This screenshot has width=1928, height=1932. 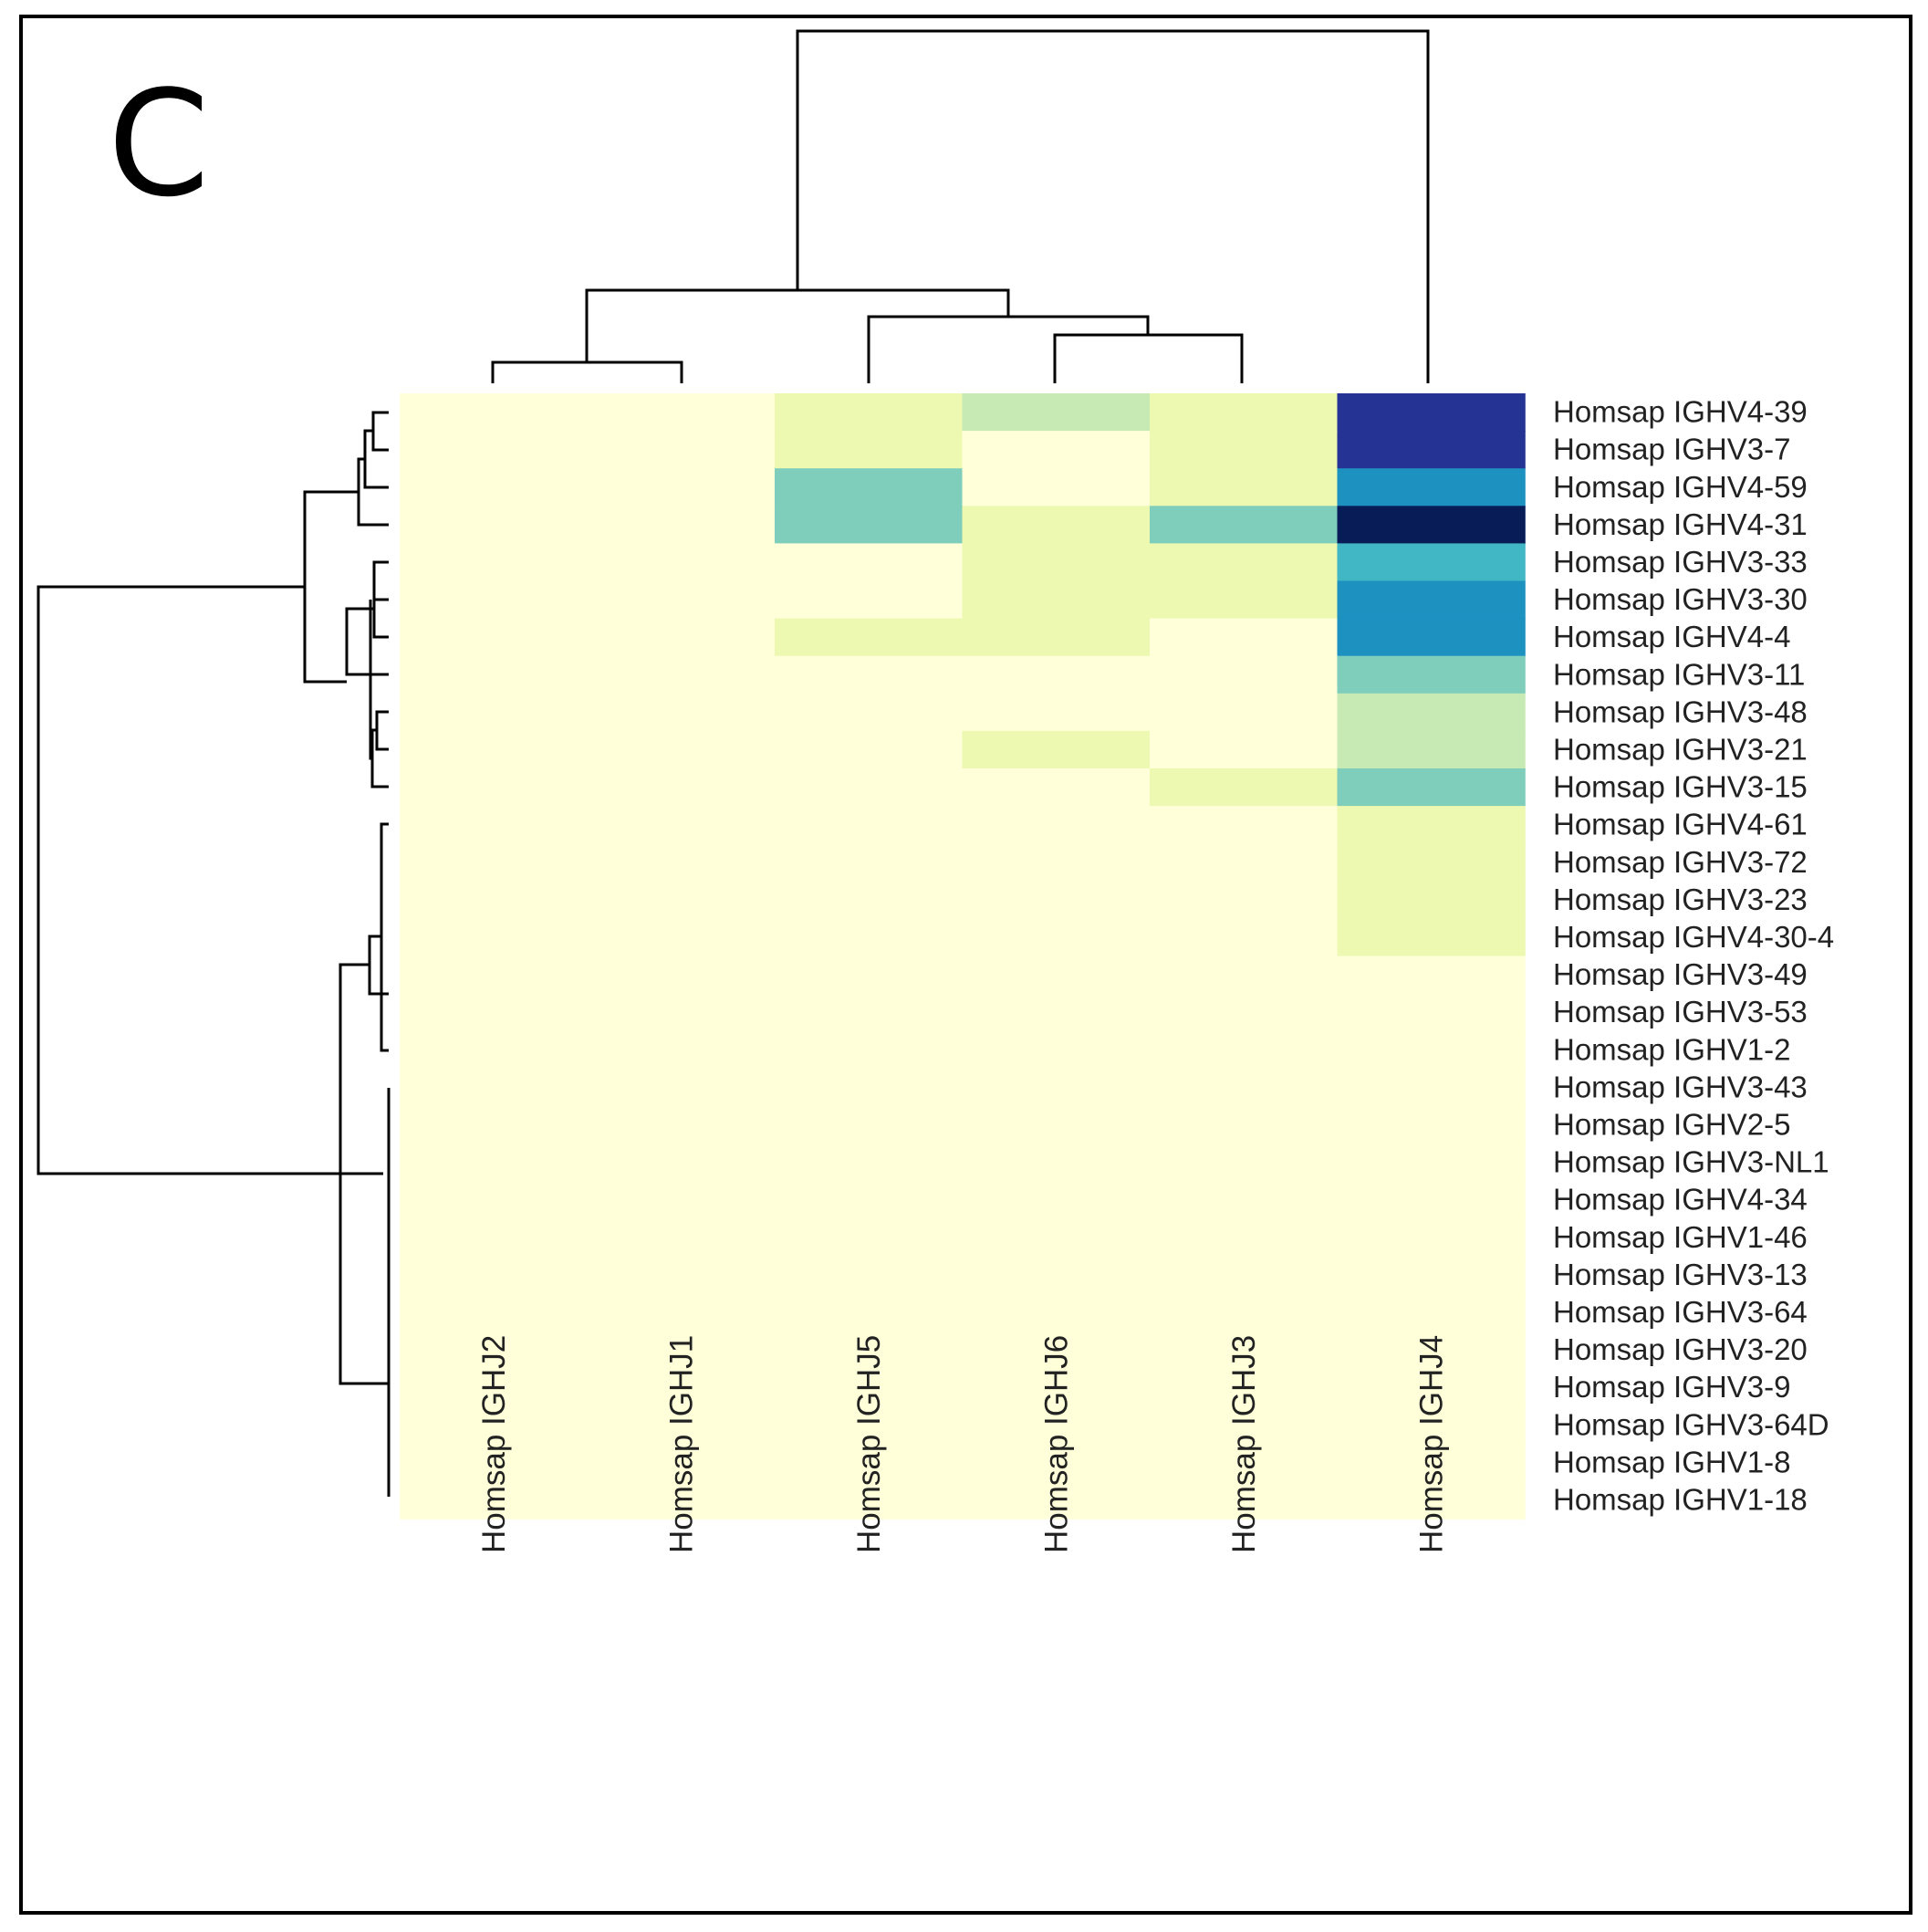 What do you see at coordinates (1148, 358) in the screenshot?
I see `col-dendro-j6-j3` at bounding box center [1148, 358].